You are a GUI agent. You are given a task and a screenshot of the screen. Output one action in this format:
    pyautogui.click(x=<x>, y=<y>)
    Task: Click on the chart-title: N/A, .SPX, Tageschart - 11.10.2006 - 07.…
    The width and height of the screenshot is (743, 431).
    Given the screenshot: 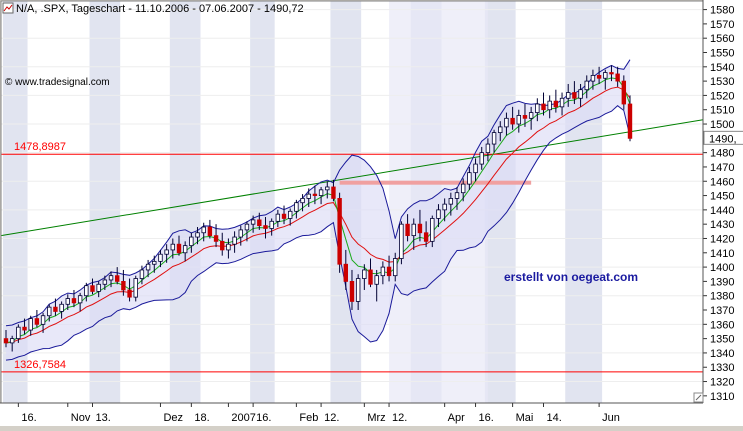 What is the action you would take?
    pyautogui.click(x=160, y=9)
    